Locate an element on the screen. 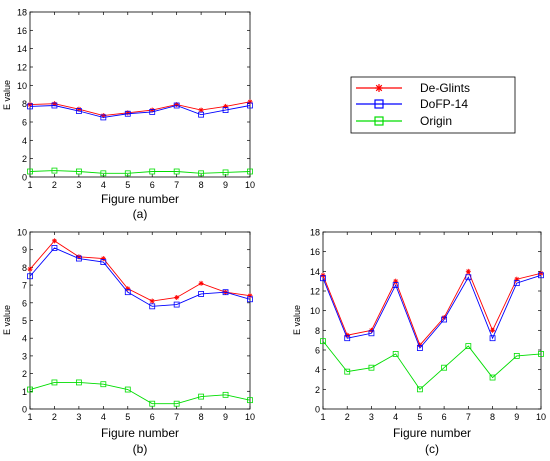  legend-label-origin: Origin is located at coordinates (436, 121).